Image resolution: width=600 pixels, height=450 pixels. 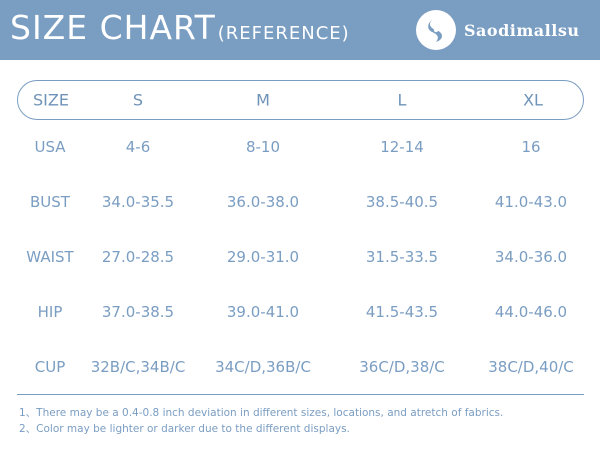 I want to click on table-cell: 12-14, so click(x=402, y=147).